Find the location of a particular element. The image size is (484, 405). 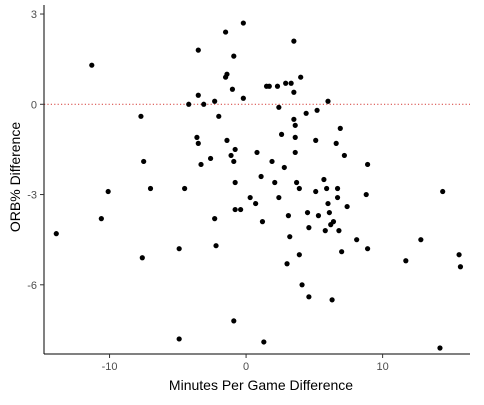

x-axis-title: Minutes Per Game Difference is located at coordinates (261, 385).